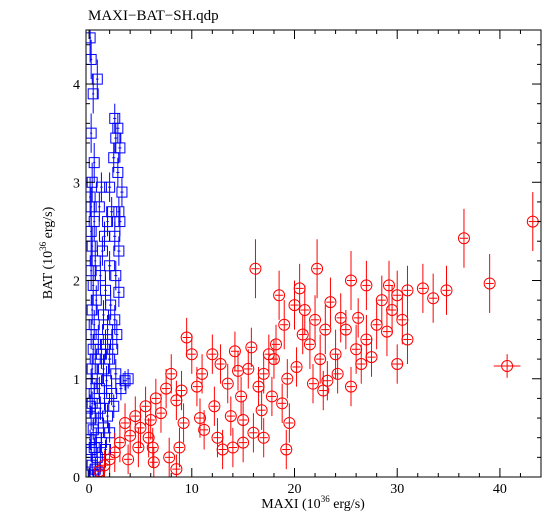 The width and height of the screenshot is (545, 516). I want to click on x-axis-title: MAXI (1036 erg/s), so click(313, 503).